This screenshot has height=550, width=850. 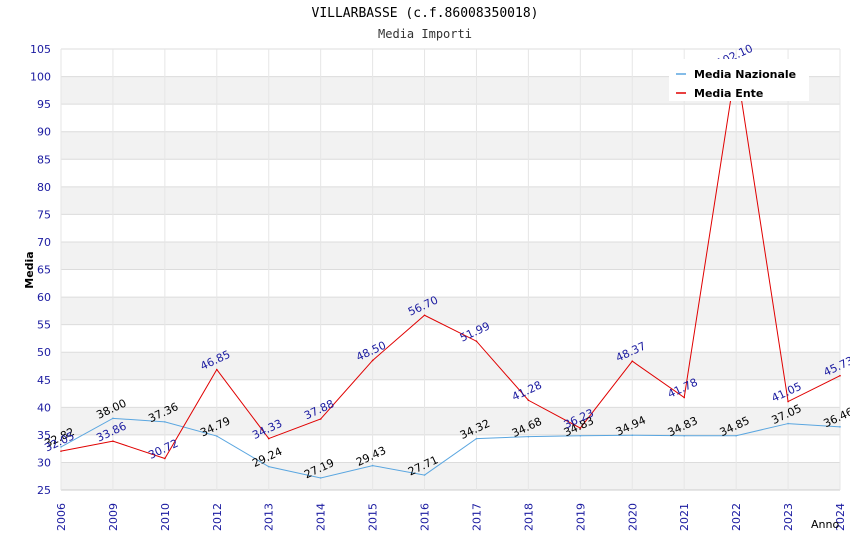 I want to click on y-tick-label: 50, so click(x=44, y=352).